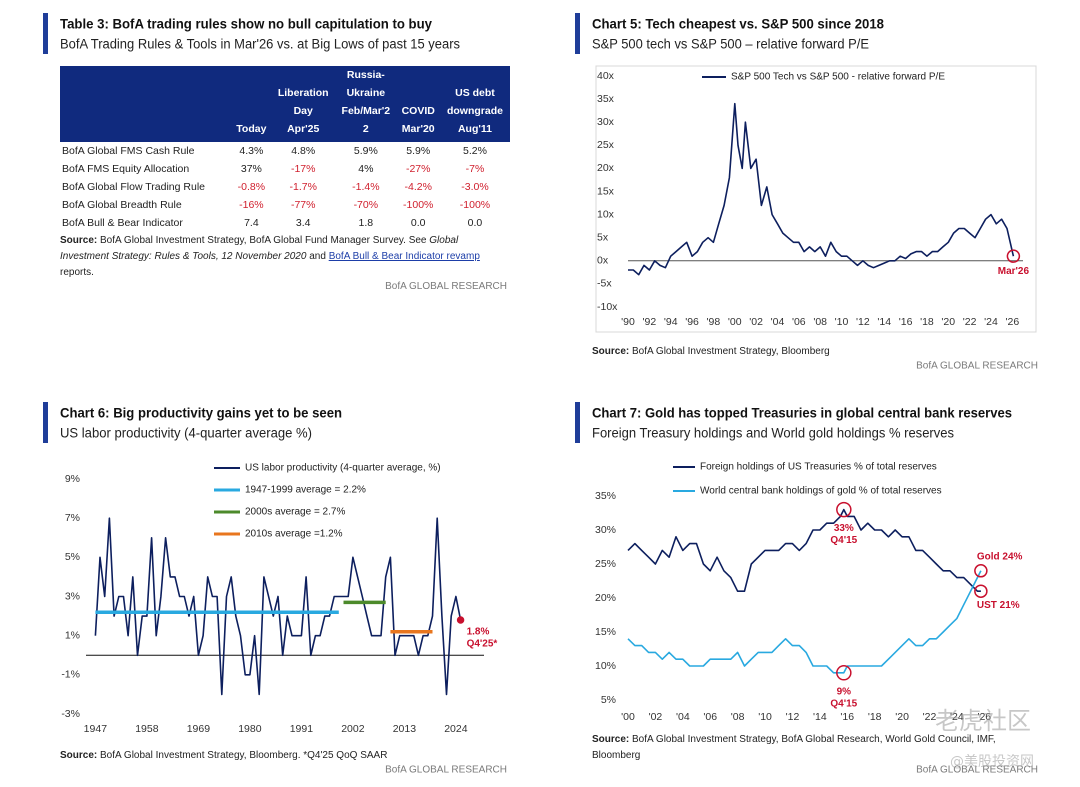 This screenshot has width=1080, height=787. What do you see at coordinates (475, 187) in the screenshot?
I see `table-cell: -3.0%` at bounding box center [475, 187].